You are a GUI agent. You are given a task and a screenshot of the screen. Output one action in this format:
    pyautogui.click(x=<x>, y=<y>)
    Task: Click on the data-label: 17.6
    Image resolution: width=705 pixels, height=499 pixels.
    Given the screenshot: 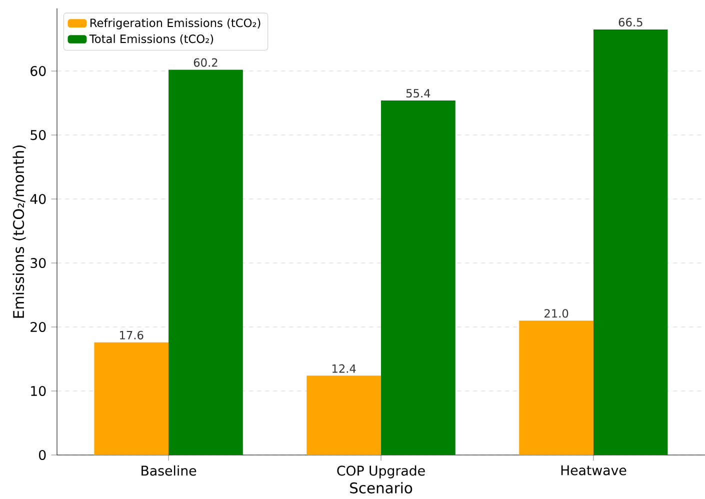 What is the action you would take?
    pyautogui.click(x=132, y=335)
    